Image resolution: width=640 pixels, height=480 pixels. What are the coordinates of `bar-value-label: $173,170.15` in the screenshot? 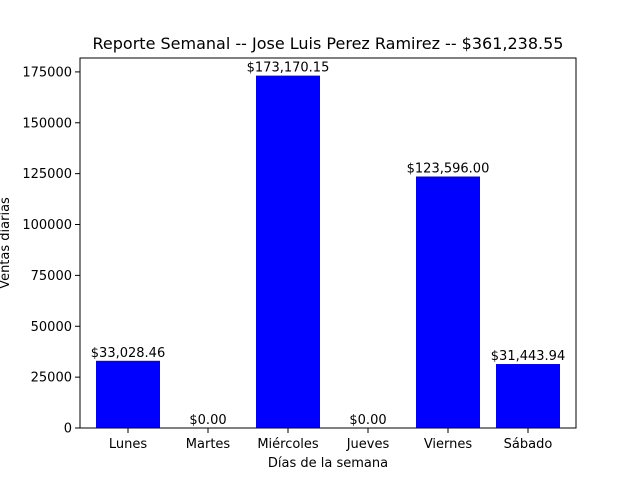 It's located at (288, 68).